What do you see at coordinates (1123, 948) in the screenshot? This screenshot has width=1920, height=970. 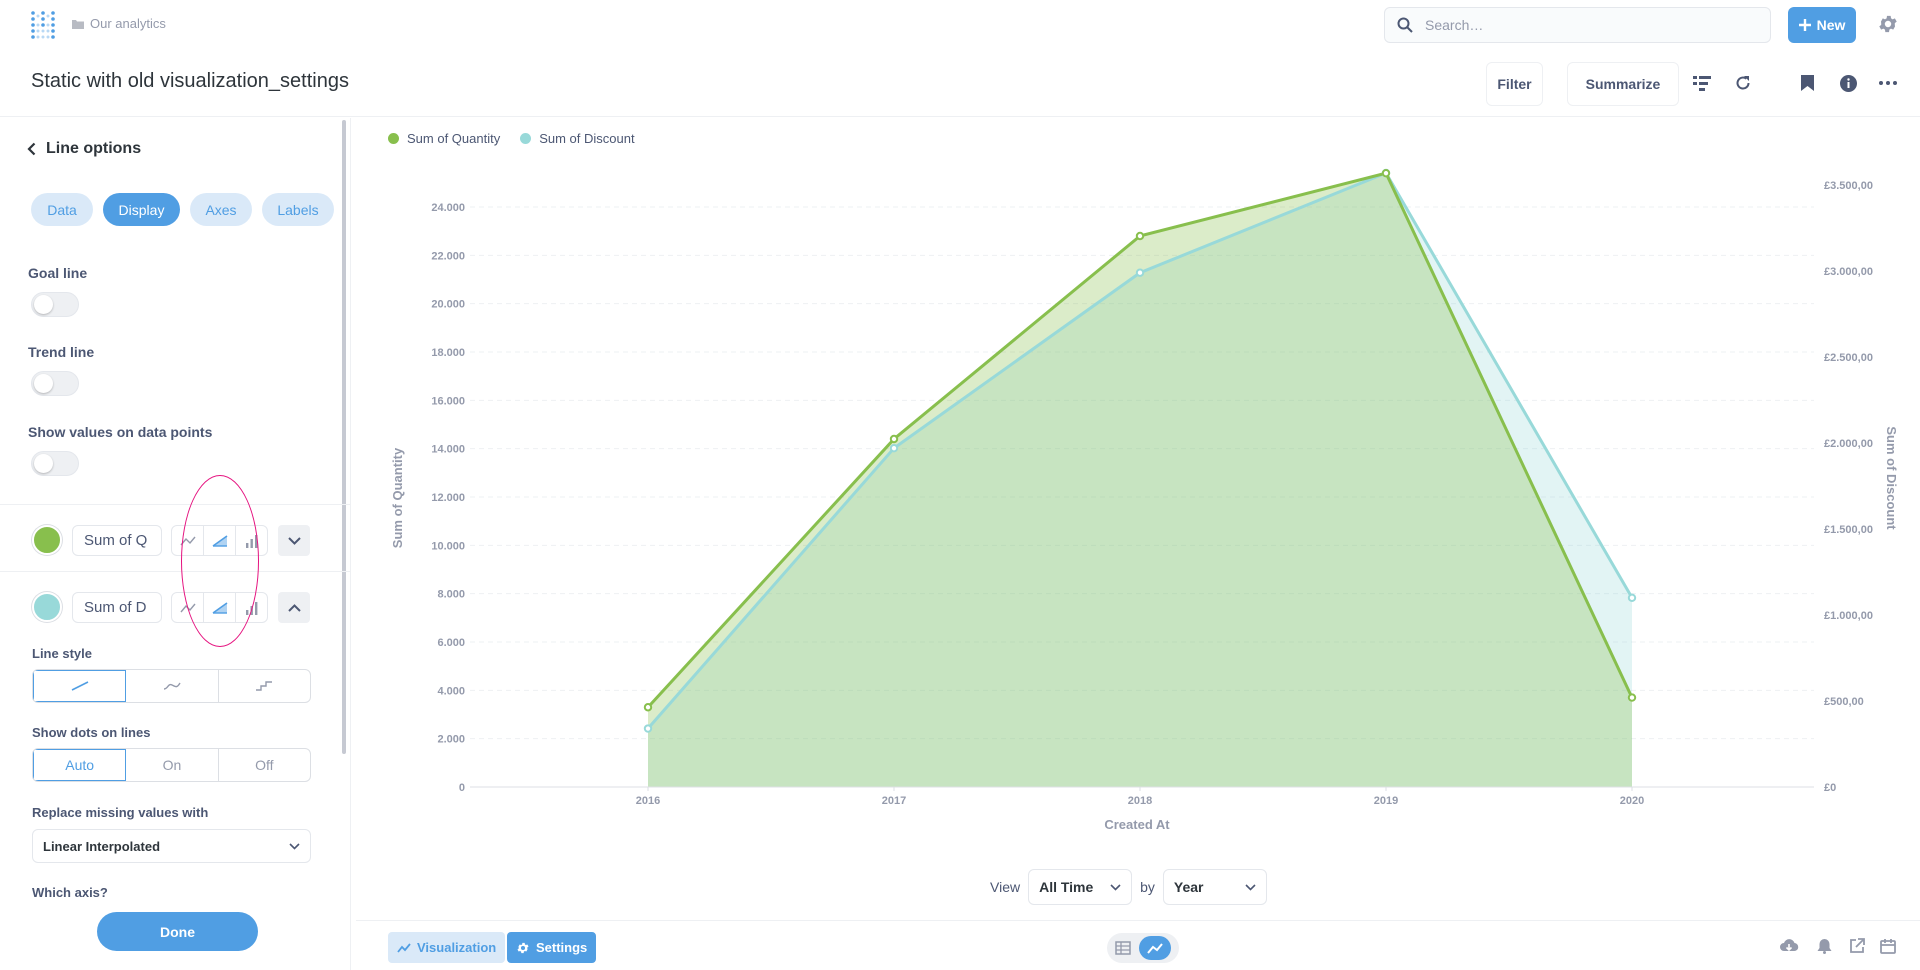 I see `table-icon` at bounding box center [1123, 948].